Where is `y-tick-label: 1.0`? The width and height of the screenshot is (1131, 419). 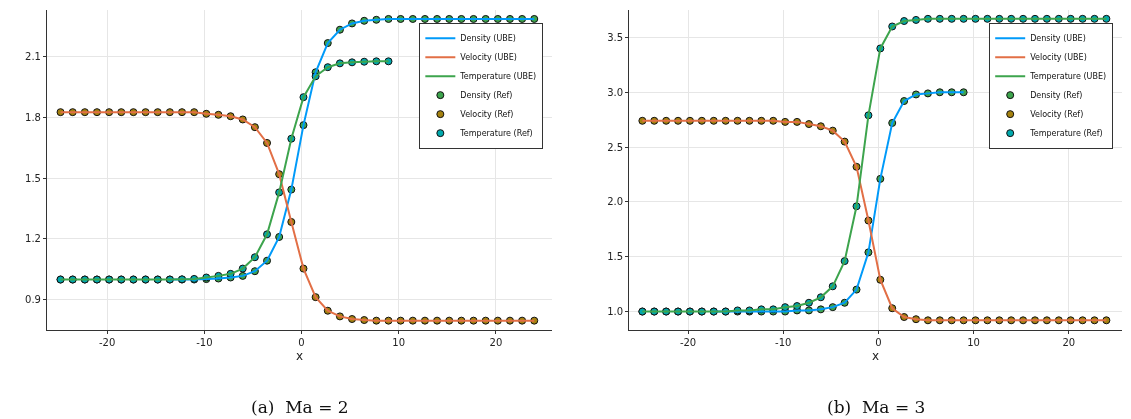 y-tick-label: 1.0 is located at coordinates (615, 312).